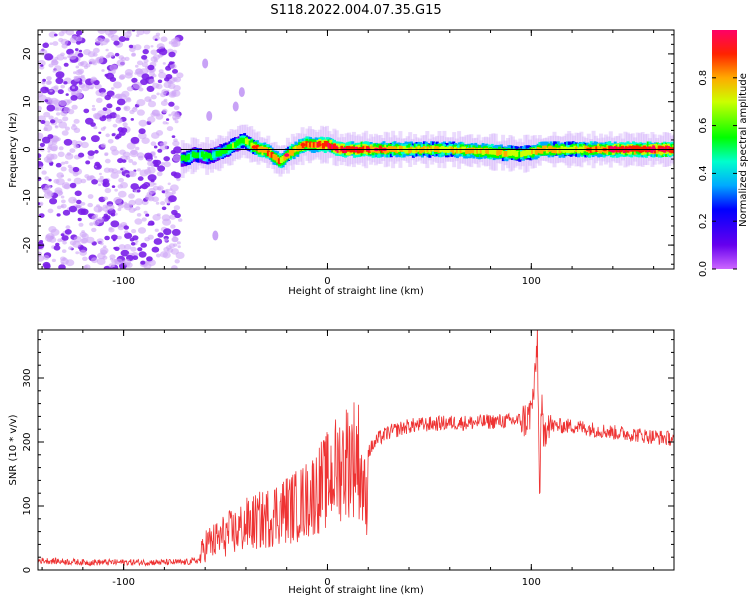 This screenshot has height=600, width=750. I want to click on snr-ylabel: SNR (10 * v/v), so click(13, 449).